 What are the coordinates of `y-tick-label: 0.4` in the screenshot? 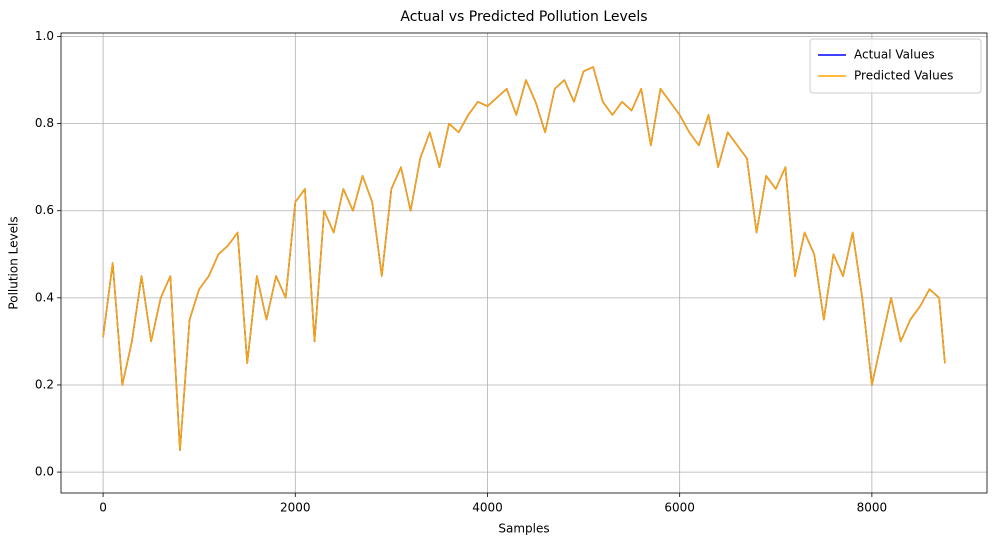 It's located at (44, 297).